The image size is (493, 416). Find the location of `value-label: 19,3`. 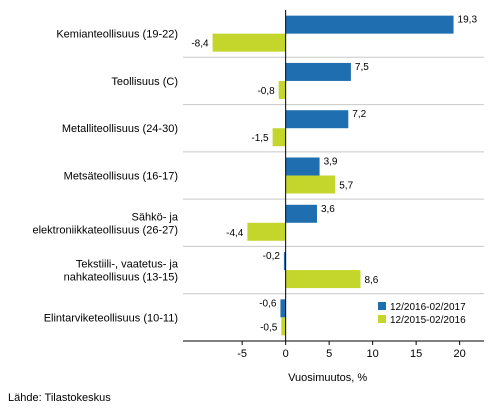

value-label: 19,3 is located at coordinates (468, 20).